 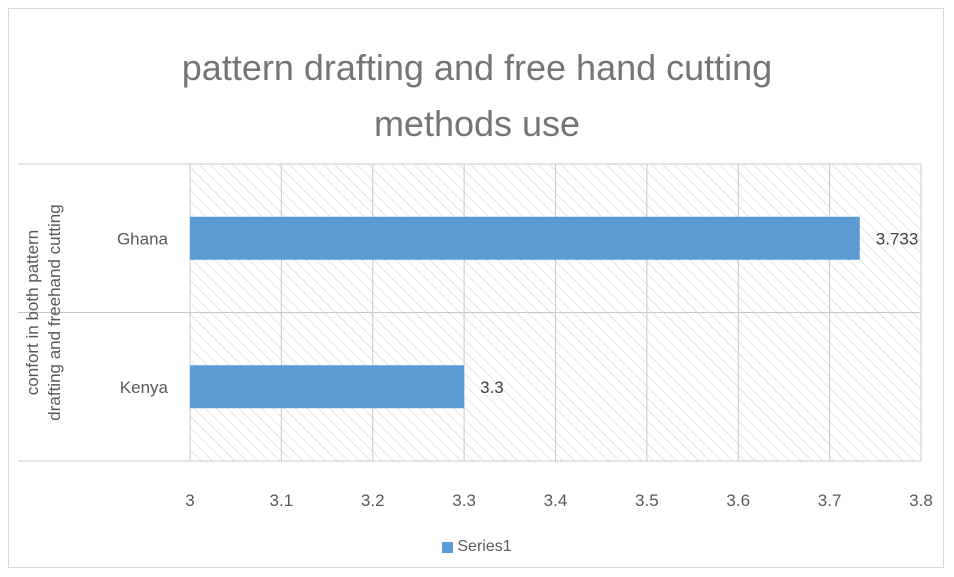 What do you see at coordinates (373, 500) in the screenshot?
I see `x-tick-label: 3.2` at bounding box center [373, 500].